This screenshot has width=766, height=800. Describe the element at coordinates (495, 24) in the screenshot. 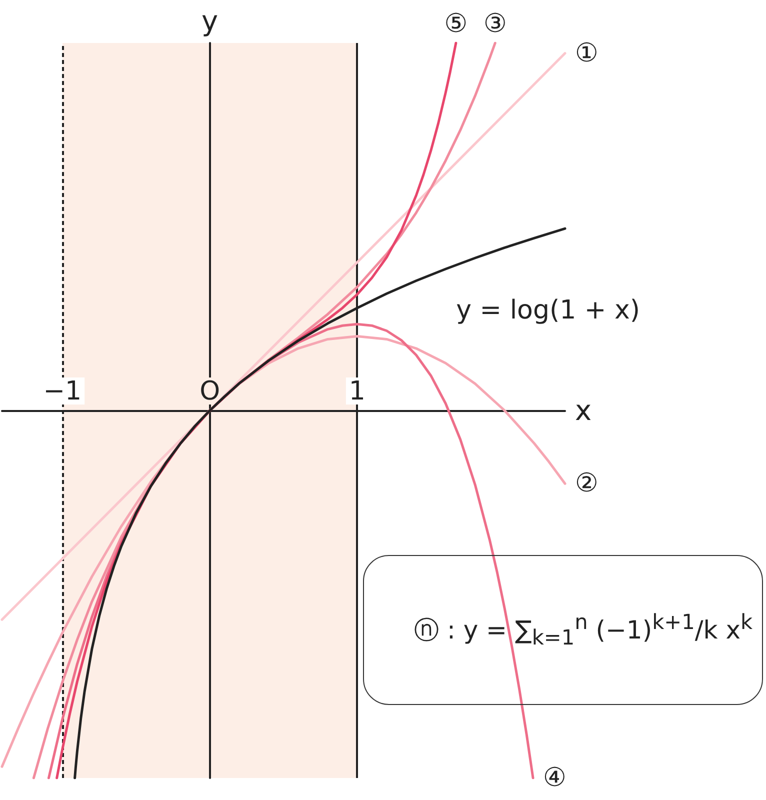

I see `series-label: ③` at that location.